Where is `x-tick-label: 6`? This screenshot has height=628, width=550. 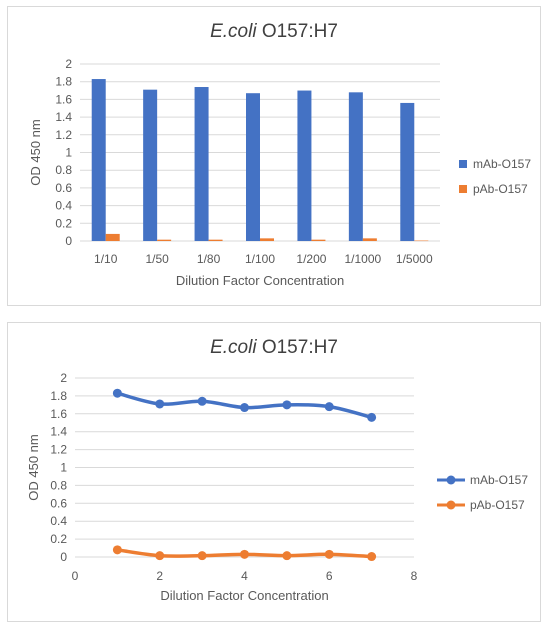
x-tick-label: 6 is located at coordinates (329, 576).